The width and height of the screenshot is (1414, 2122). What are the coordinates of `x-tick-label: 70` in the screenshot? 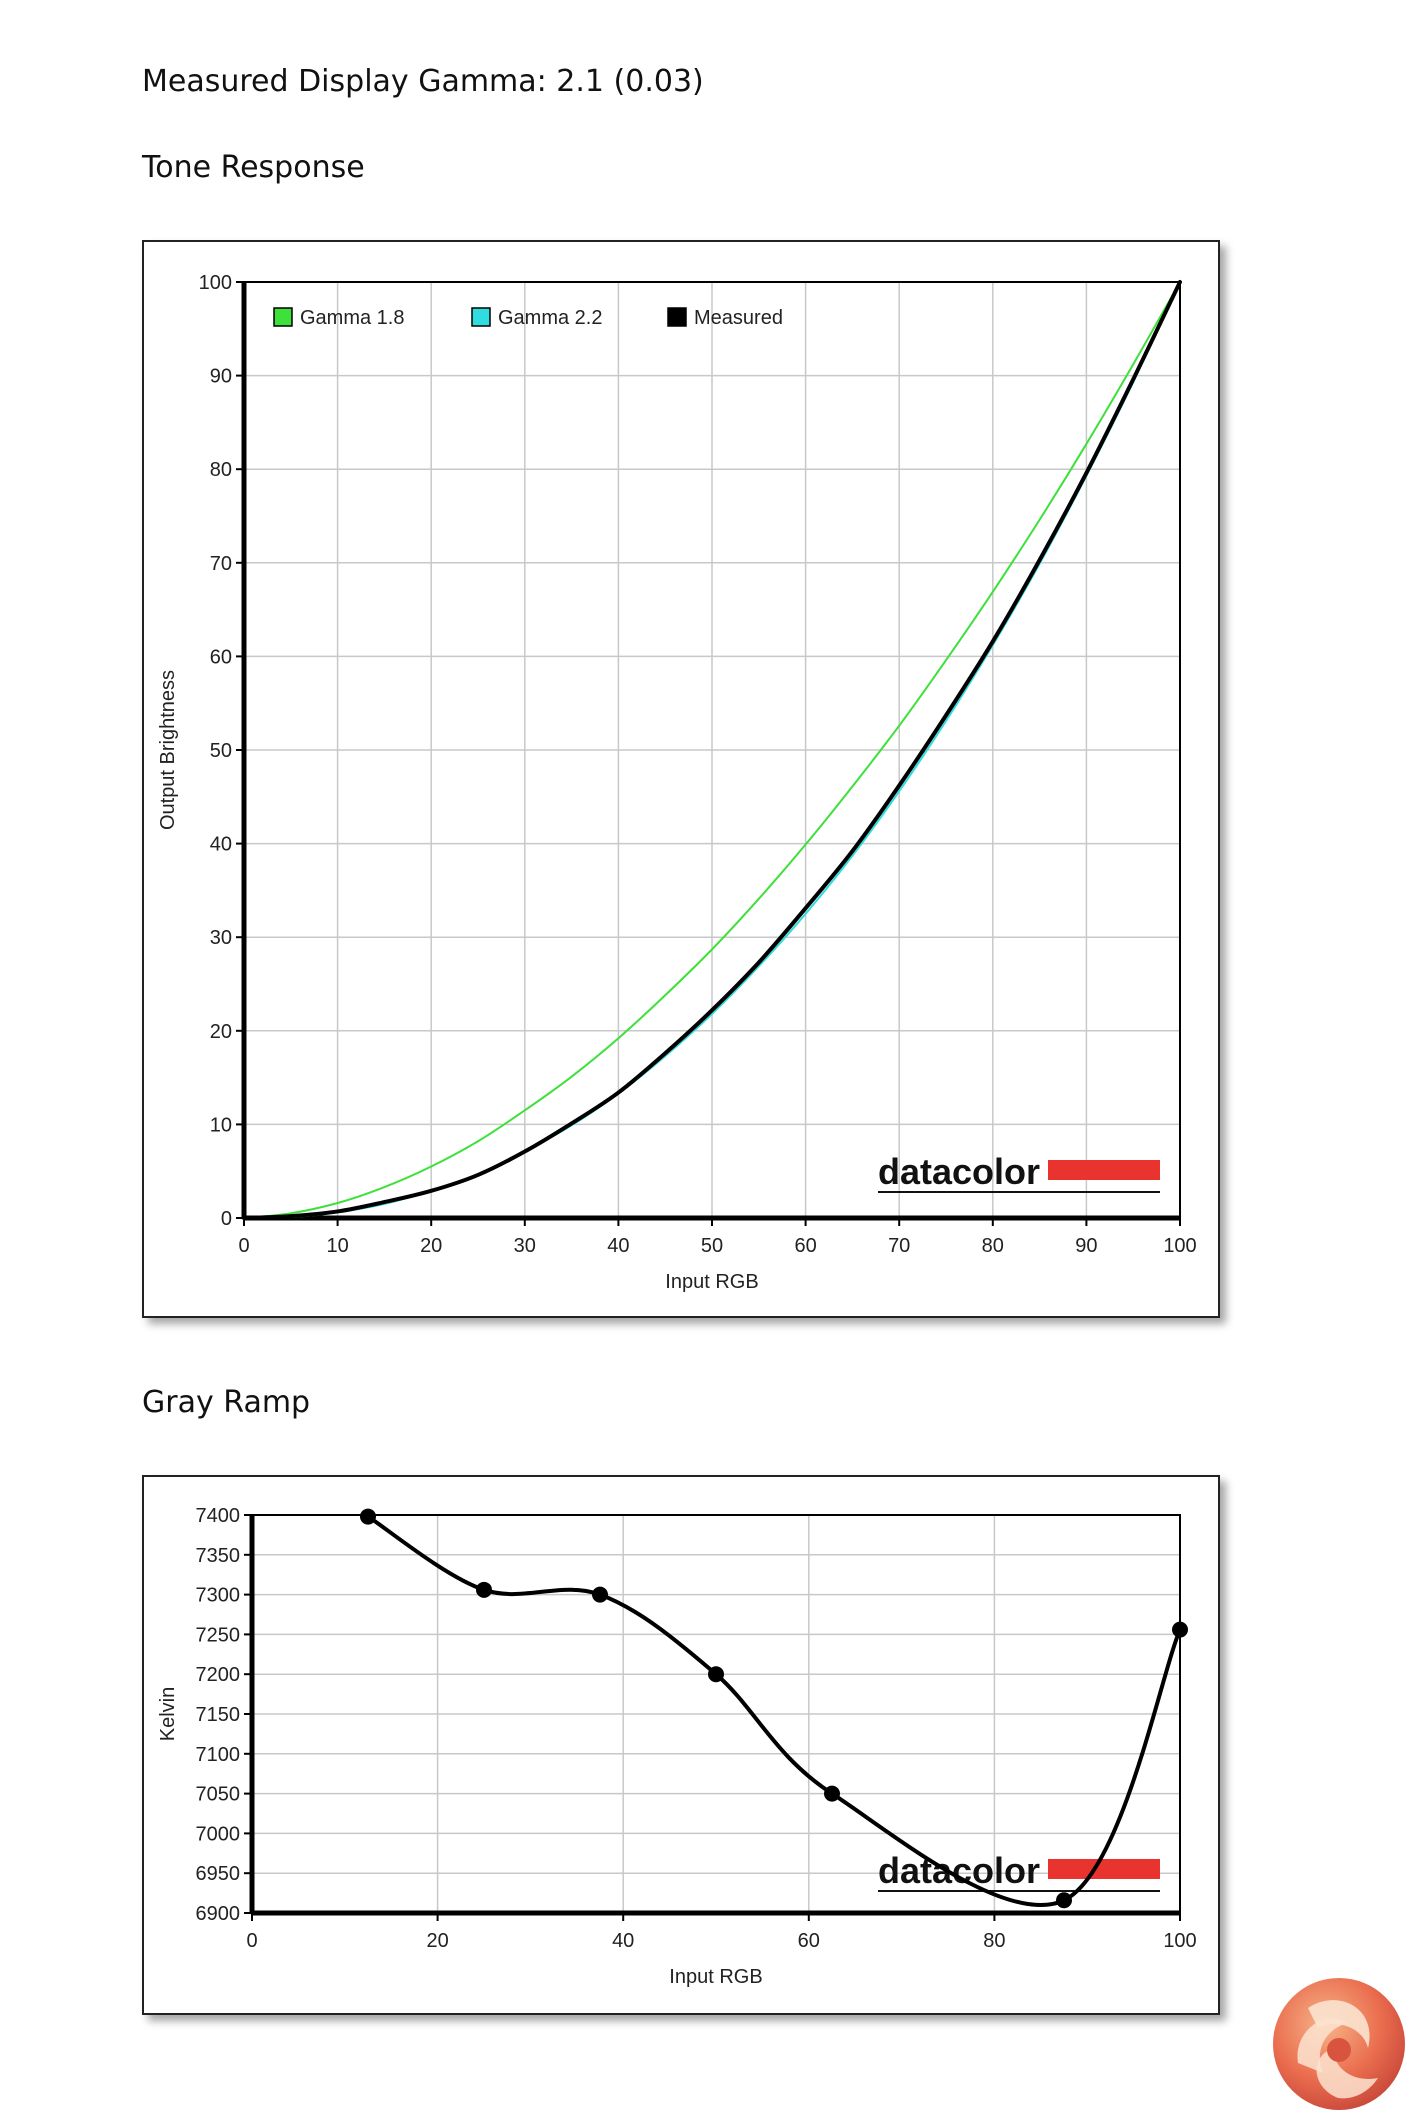 It's located at (899, 1246).